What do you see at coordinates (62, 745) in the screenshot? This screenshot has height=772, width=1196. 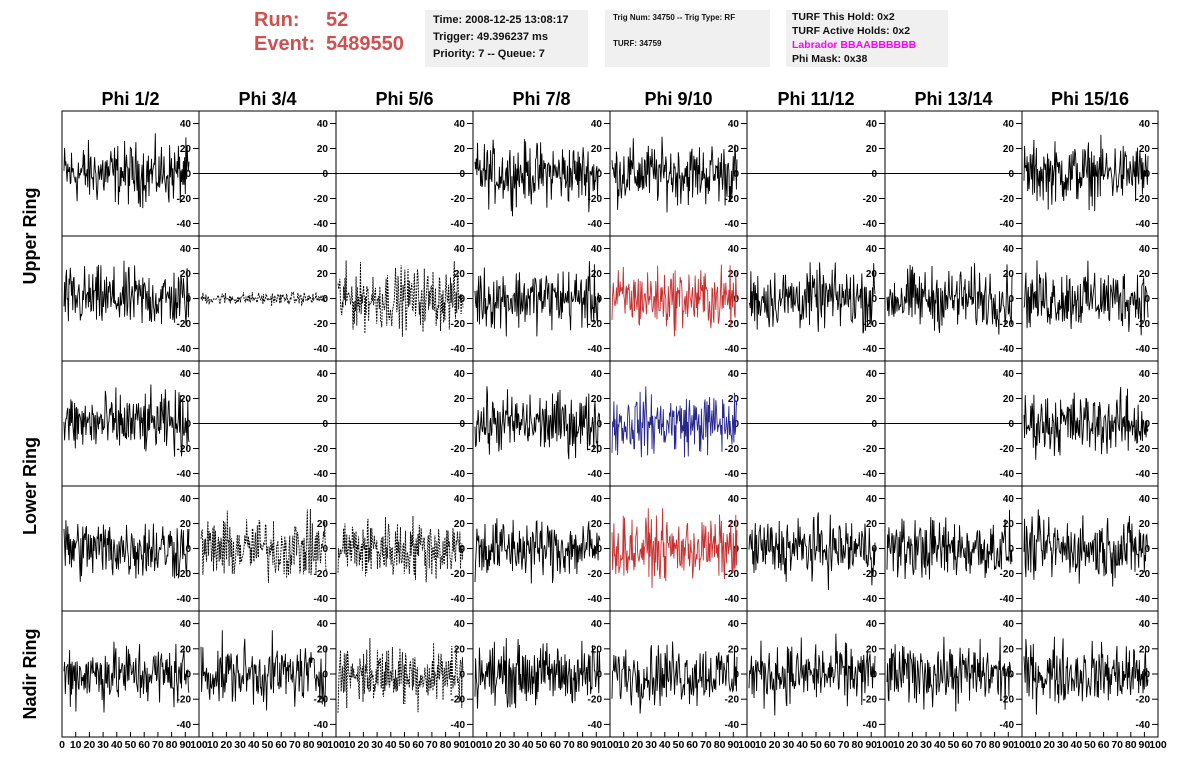 I see `x-tick-label: 0` at bounding box center [62, 745].